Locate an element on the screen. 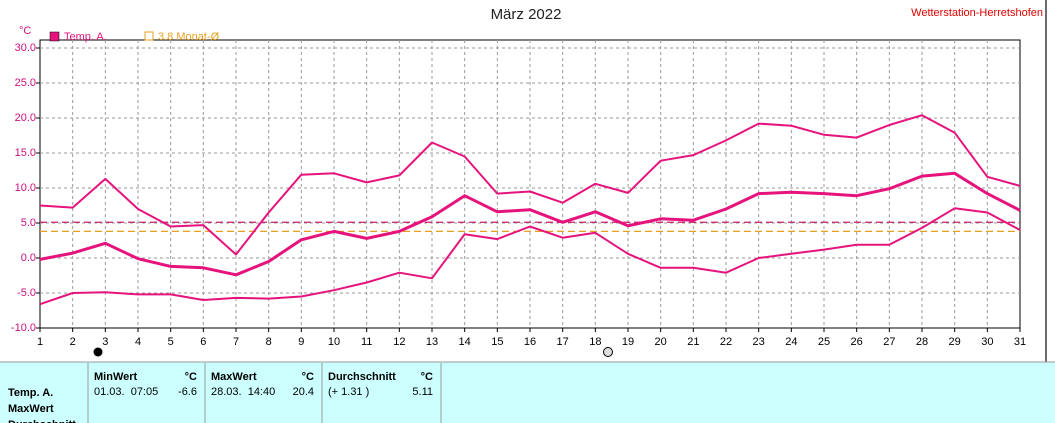 Image resolution: width=1055 pixels, height=423 pixels. x-tick-label: 7 is located at coordinates (236, 342).